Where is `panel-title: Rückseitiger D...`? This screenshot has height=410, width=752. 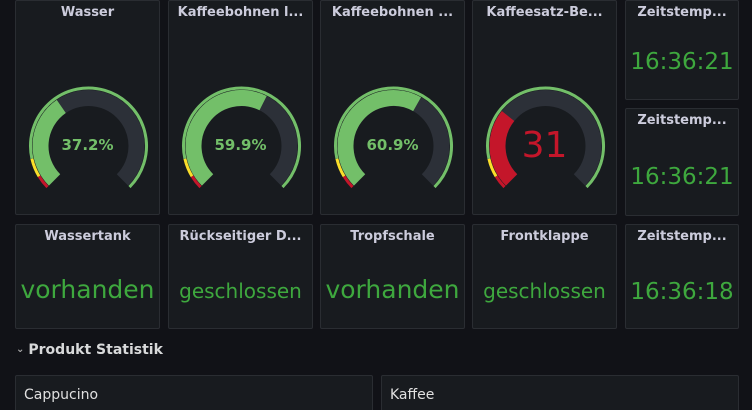
panel-title: Rückseitiger D... is located at coordinates (240, 236).